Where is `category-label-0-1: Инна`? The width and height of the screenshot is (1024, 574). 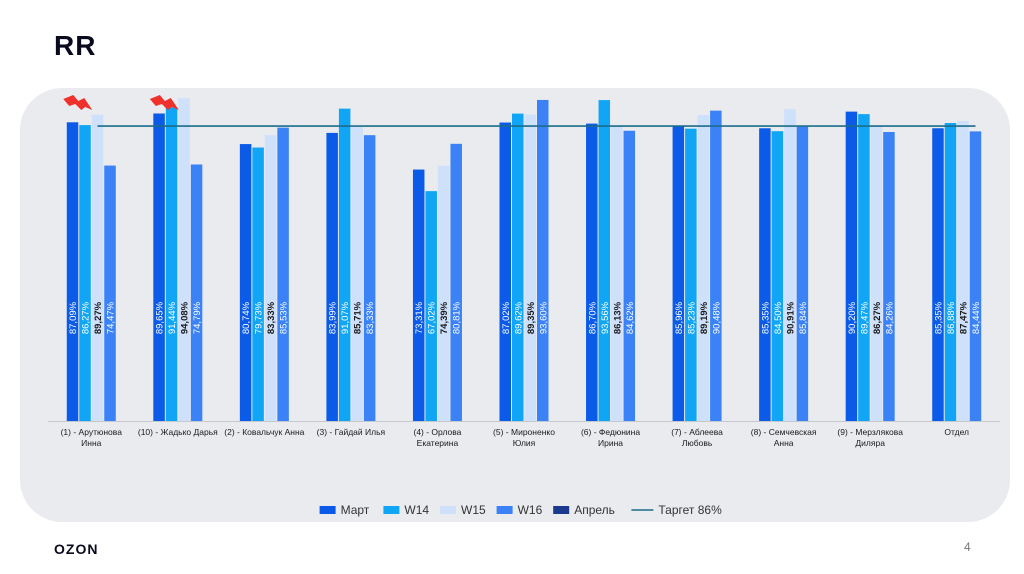 category-label-0-1: Инна is located at coordinates (91, 443).